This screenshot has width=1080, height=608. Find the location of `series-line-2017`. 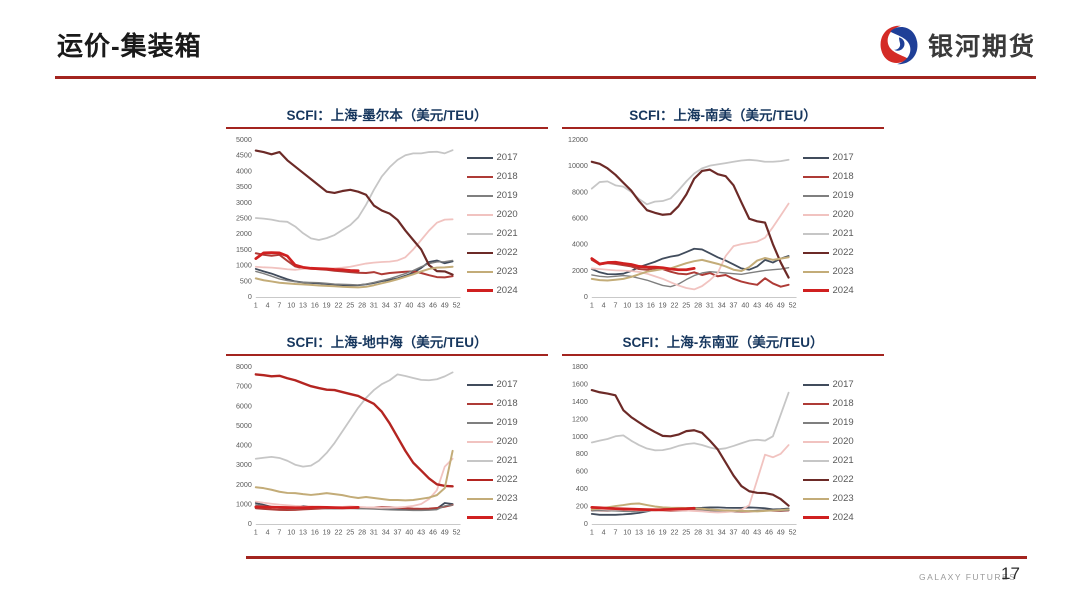

series-line-2017 is located at coordinates (690, 261).